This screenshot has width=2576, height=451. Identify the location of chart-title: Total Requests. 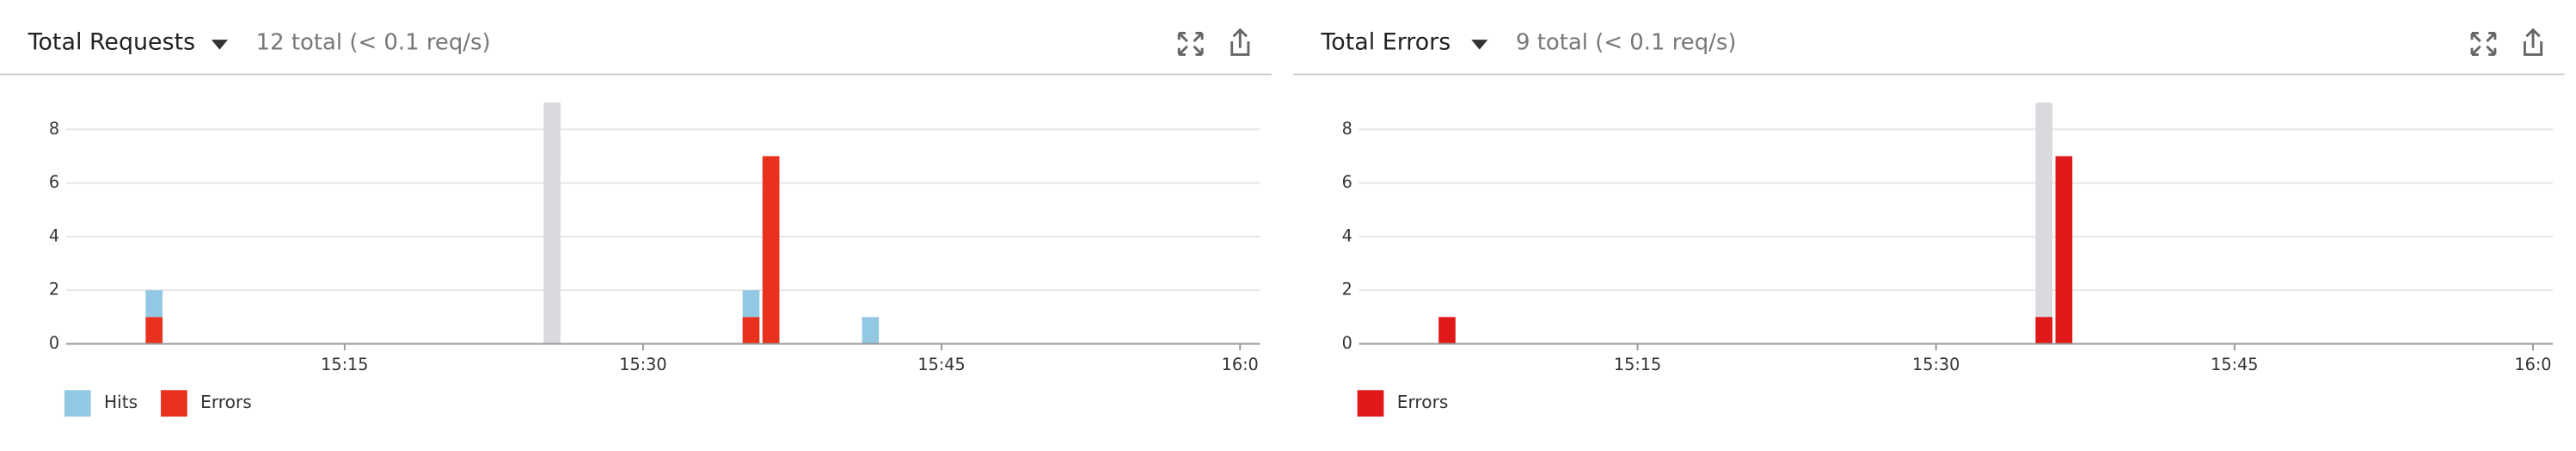
(112, 41).